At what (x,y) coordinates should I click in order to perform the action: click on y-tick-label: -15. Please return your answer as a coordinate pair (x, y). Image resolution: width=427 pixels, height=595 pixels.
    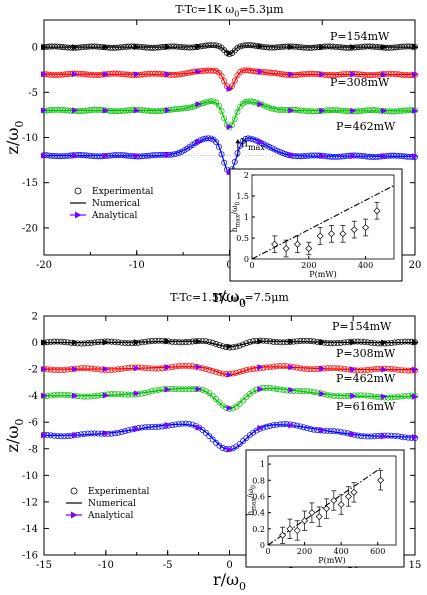
    Looking at the image, I should click on (30, 183).